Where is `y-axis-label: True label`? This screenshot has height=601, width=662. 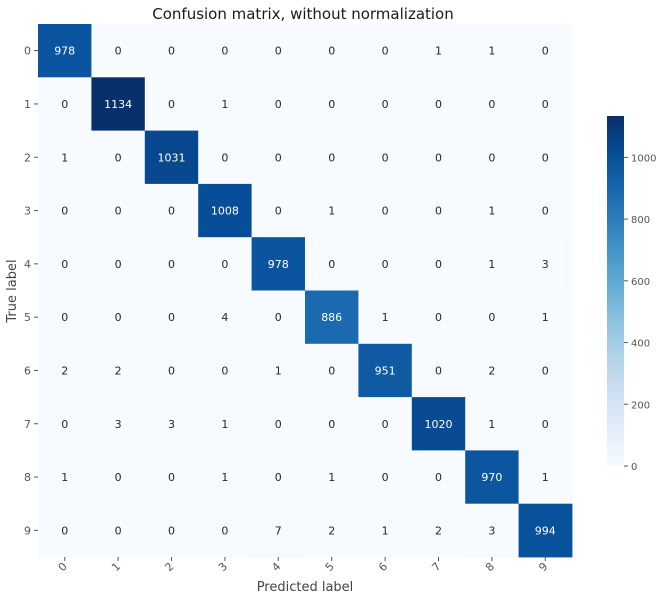 y-axis-label: True label is located at coordinates (12, 291).